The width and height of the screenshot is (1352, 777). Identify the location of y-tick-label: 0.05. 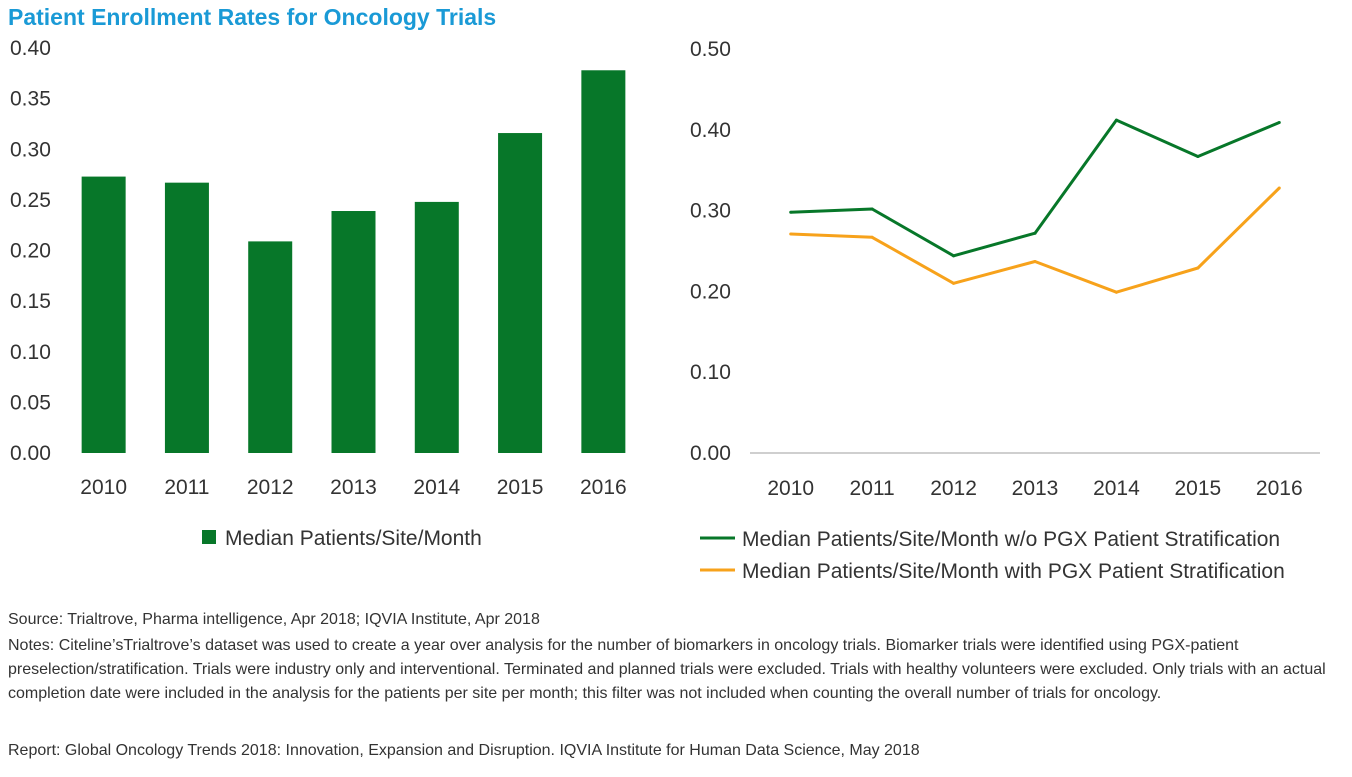
(30, 402).